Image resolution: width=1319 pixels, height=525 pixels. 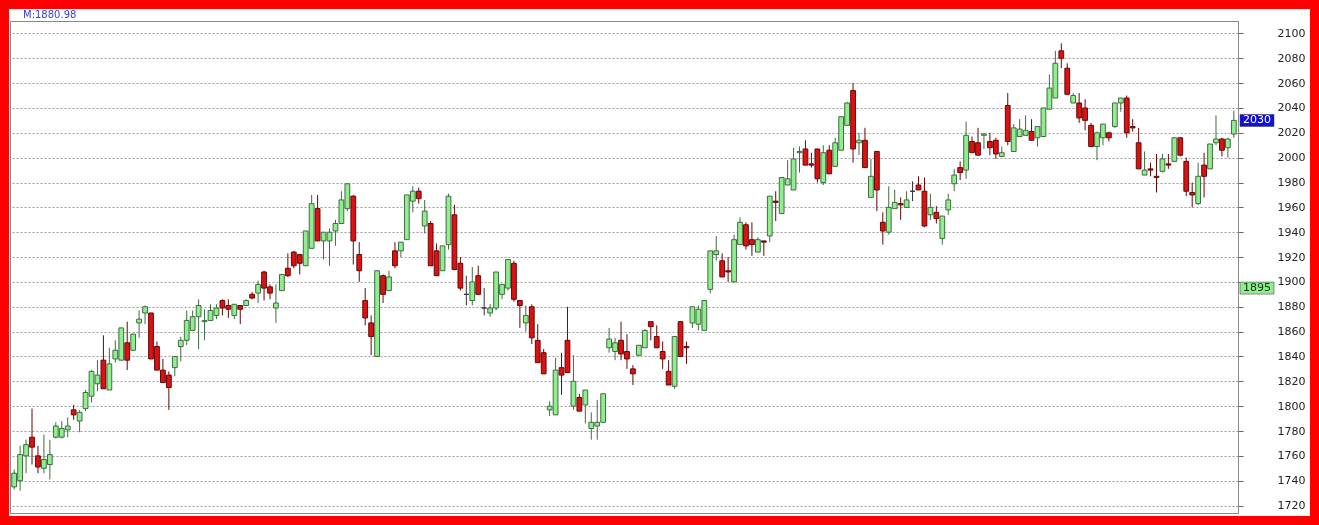 What do you see at coordinates (1291, 406) in the screenshot?
I see `y-tick-label: 1800` at bounding box center [1291, 406].